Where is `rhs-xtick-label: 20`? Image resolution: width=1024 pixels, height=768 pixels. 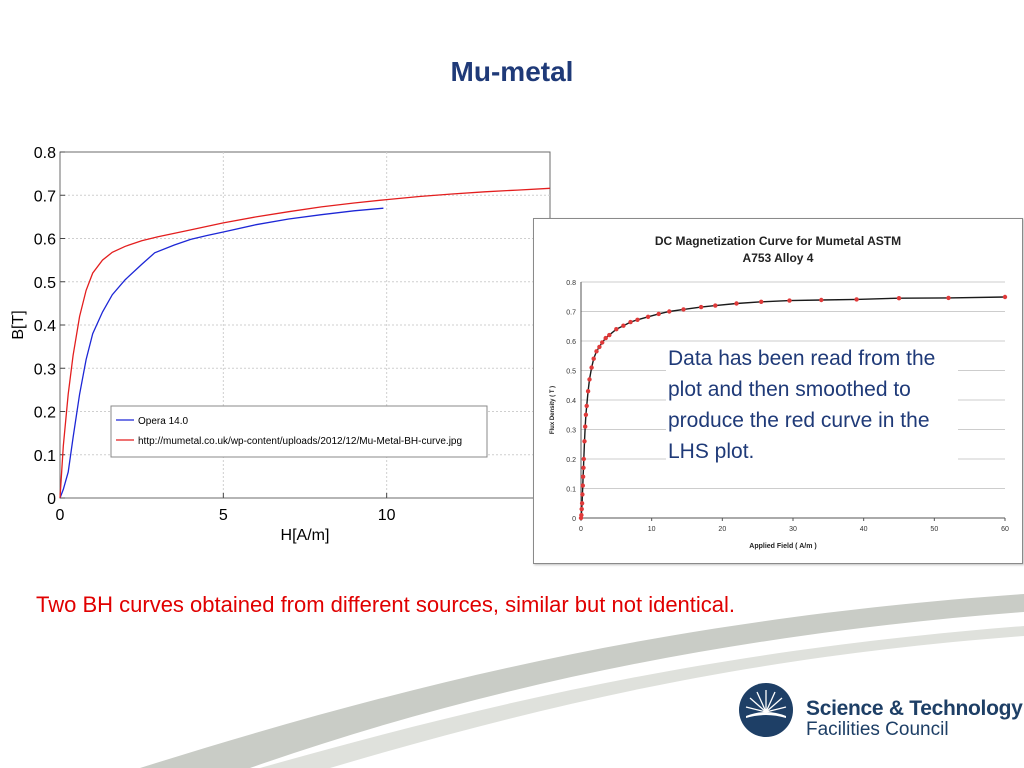
rhs-xtick-label: 20 is located at coordinates (722, 529).